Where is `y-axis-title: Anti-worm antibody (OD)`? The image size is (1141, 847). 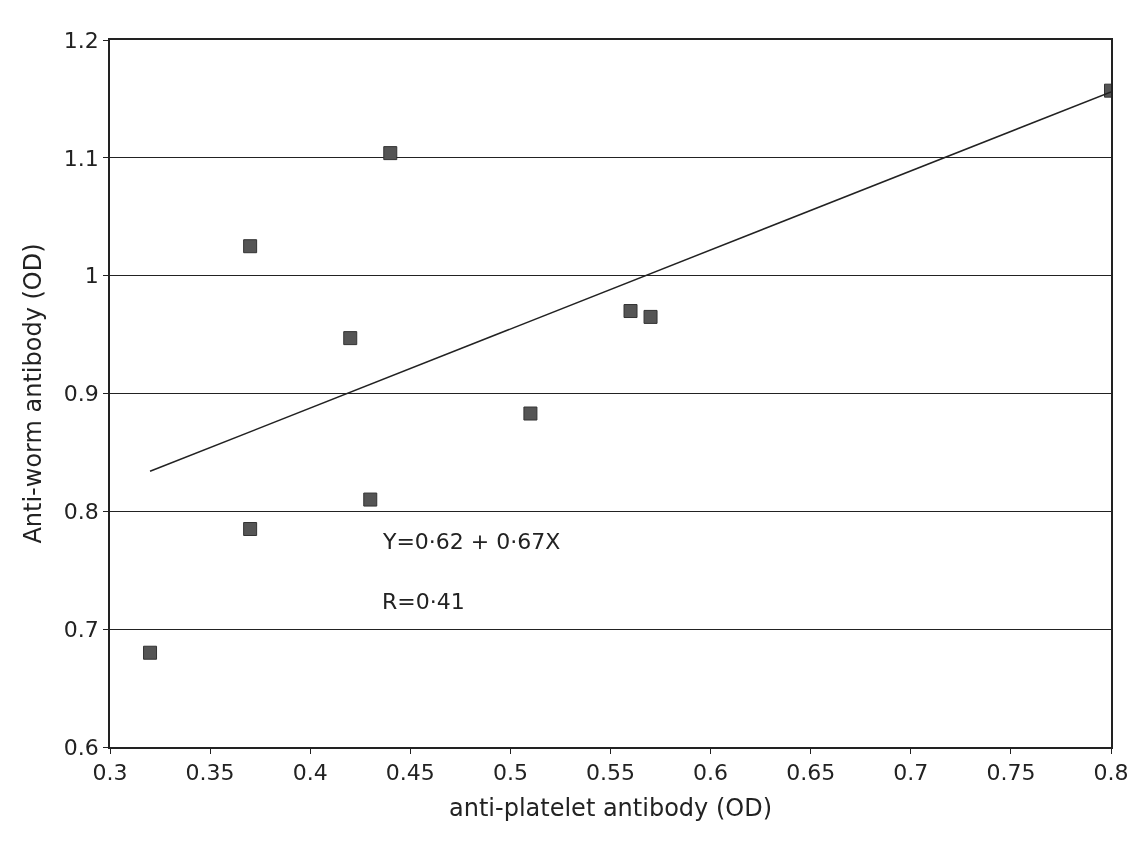 y-axis-title: Anti-worm antibody (OD) is located at coordinates (33, 393).